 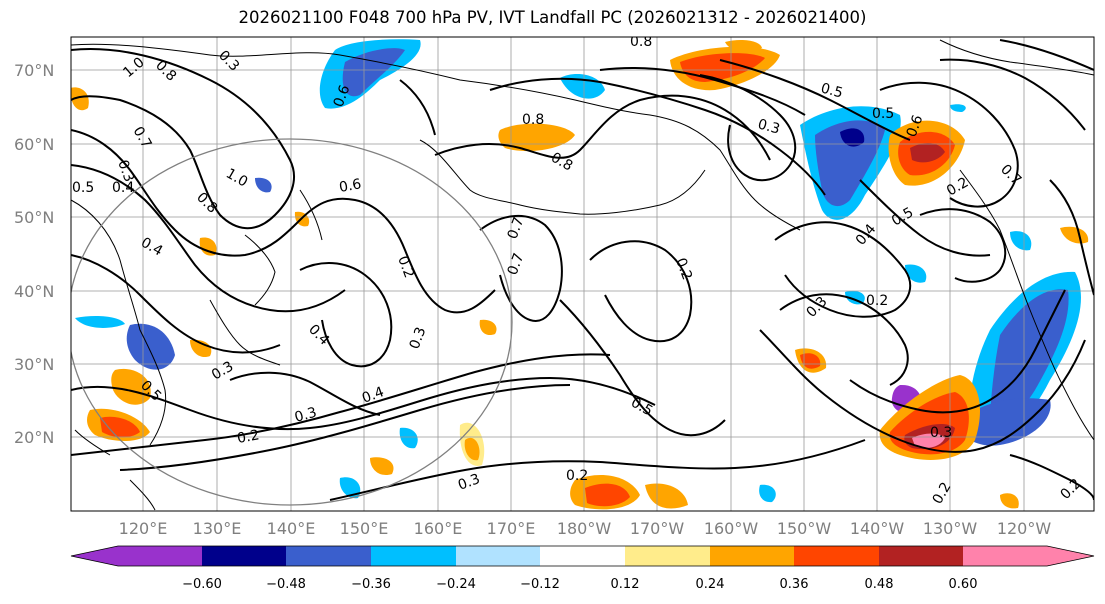 I want to click on colorbar-tick-label: 0.60, so click(x=963, y=584).